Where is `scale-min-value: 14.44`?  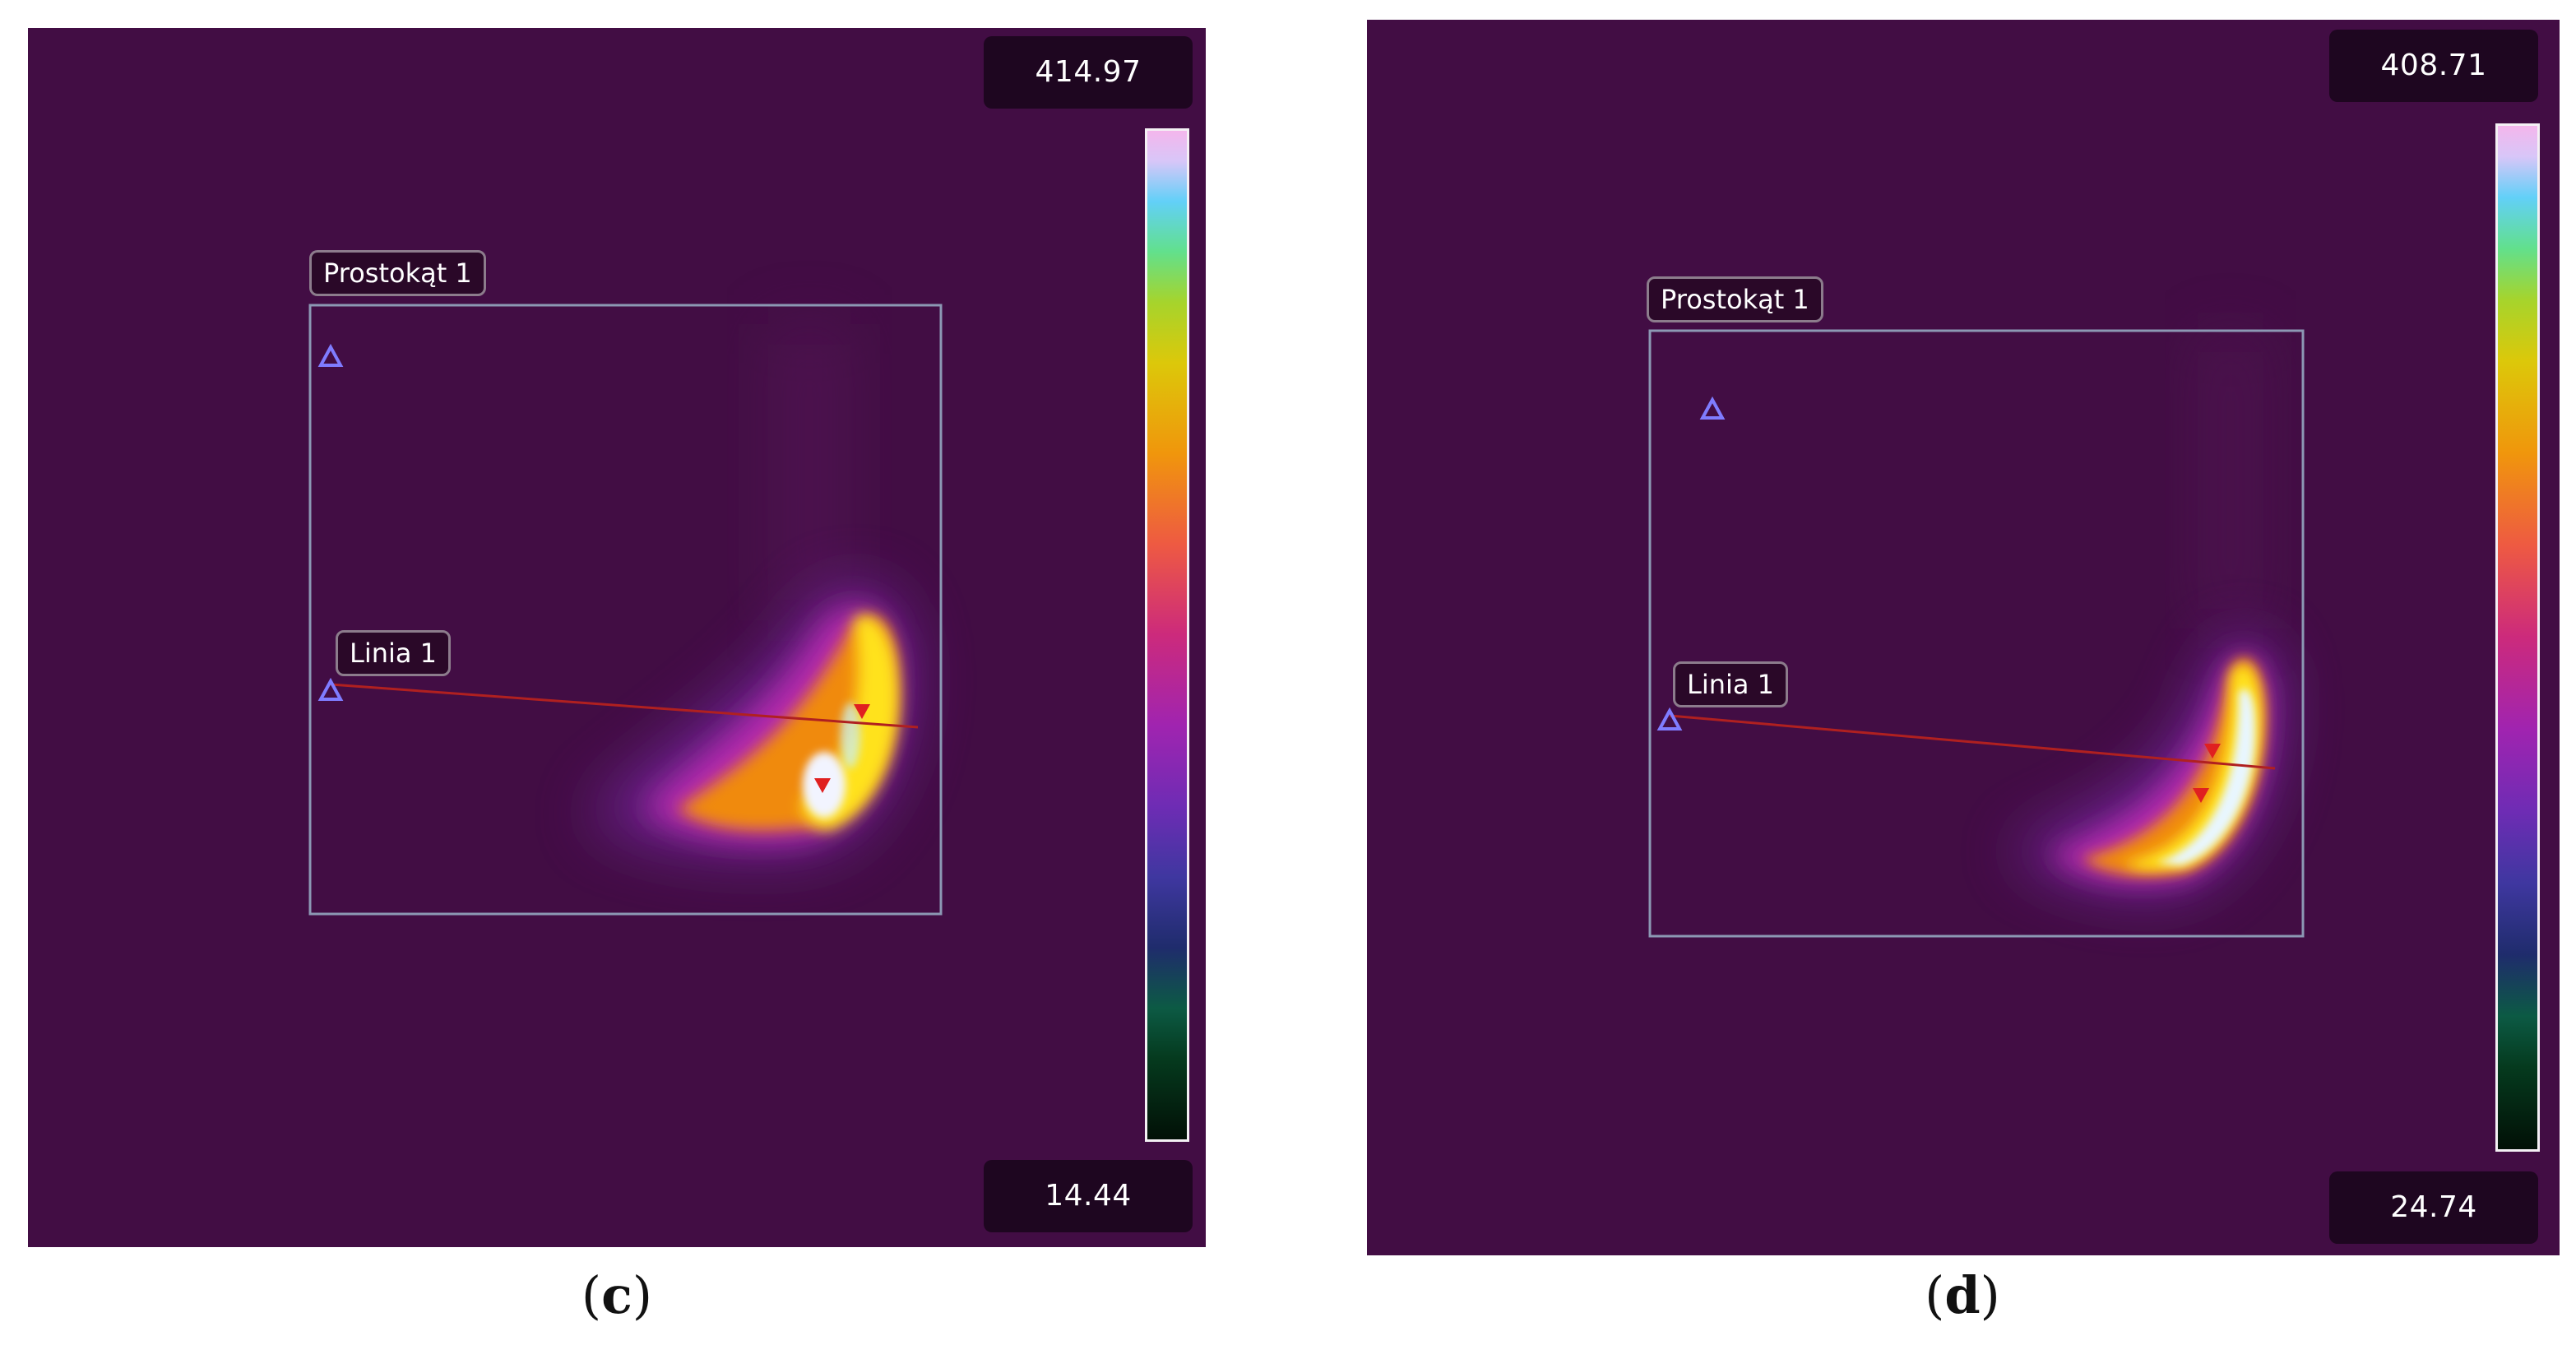 scale-min-value: 14.44 is located at coordinates (1089, 1196).